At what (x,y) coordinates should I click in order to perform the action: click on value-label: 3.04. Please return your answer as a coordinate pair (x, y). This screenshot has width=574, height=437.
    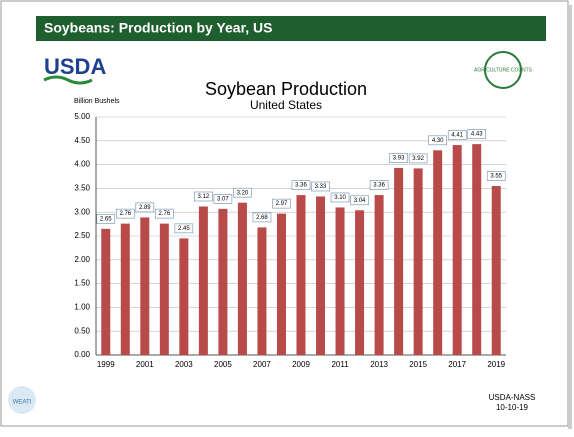
    Looking at the image, I should click on (360, 201).